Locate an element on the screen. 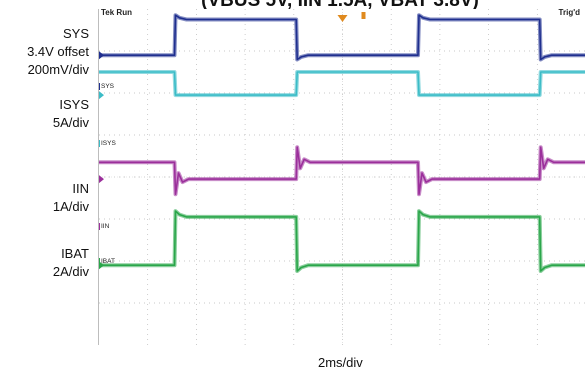  channel-tag-ibat: IBAT is located at coordinates (108, 261).